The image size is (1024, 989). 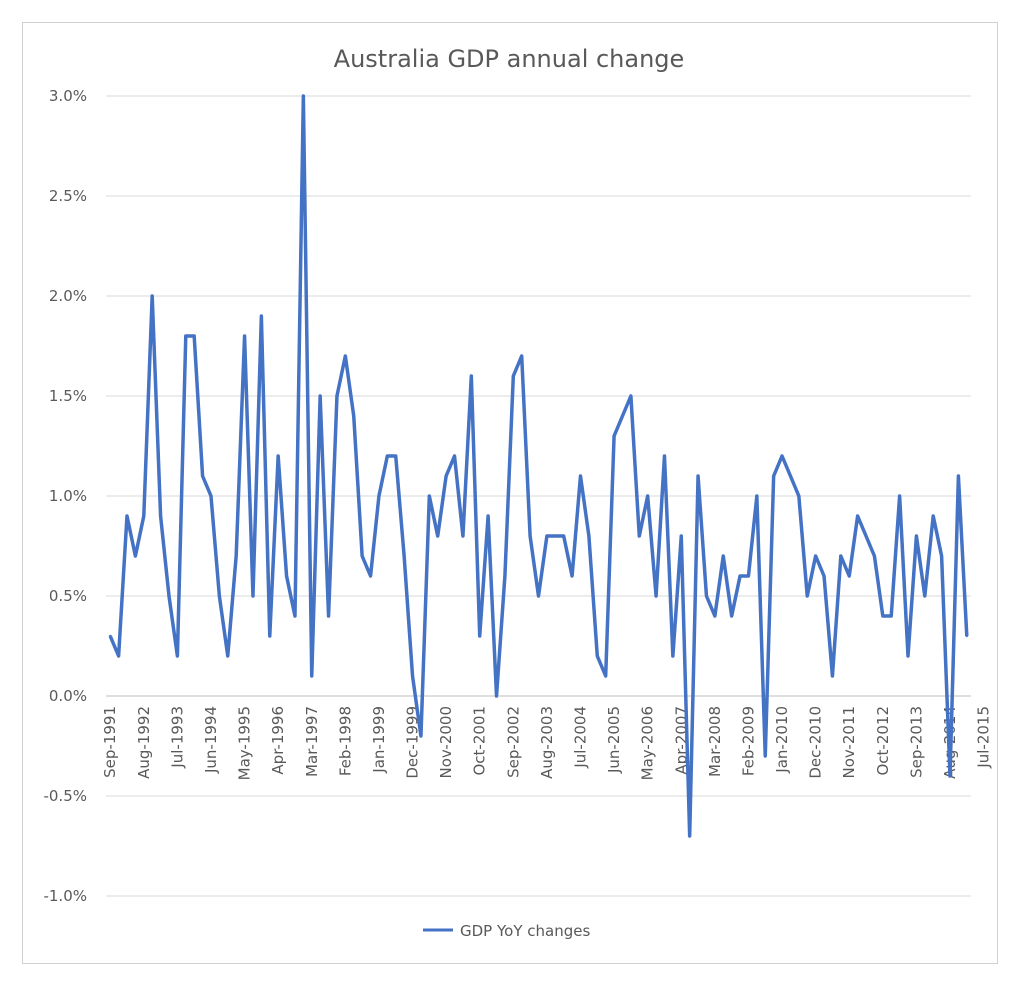 What do you see at coordinates (177, 737) in the screenshot?
I see `x-tick-label: Jul-1993` at bounding box center [177, 737].